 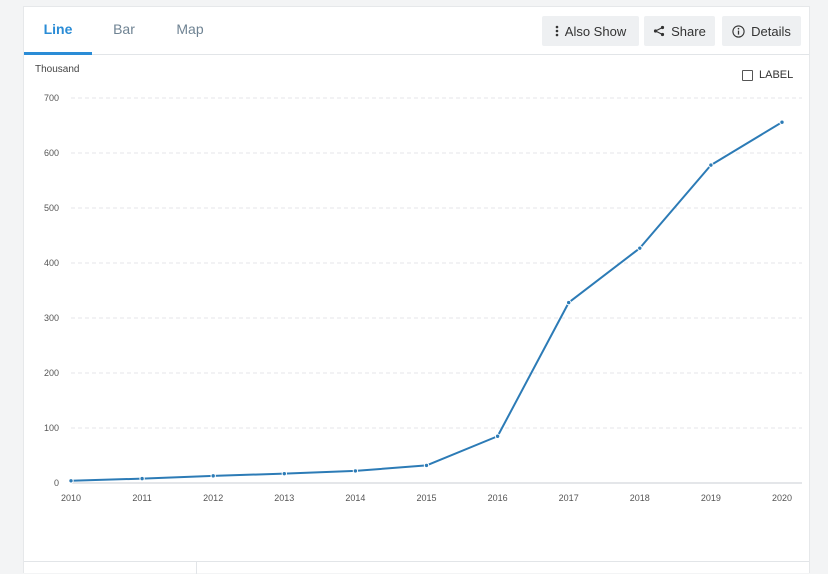 What do you see at coordinates (747, 75) in the screenshot?
I see `label-checkbox` at bounding box center [747, 75].